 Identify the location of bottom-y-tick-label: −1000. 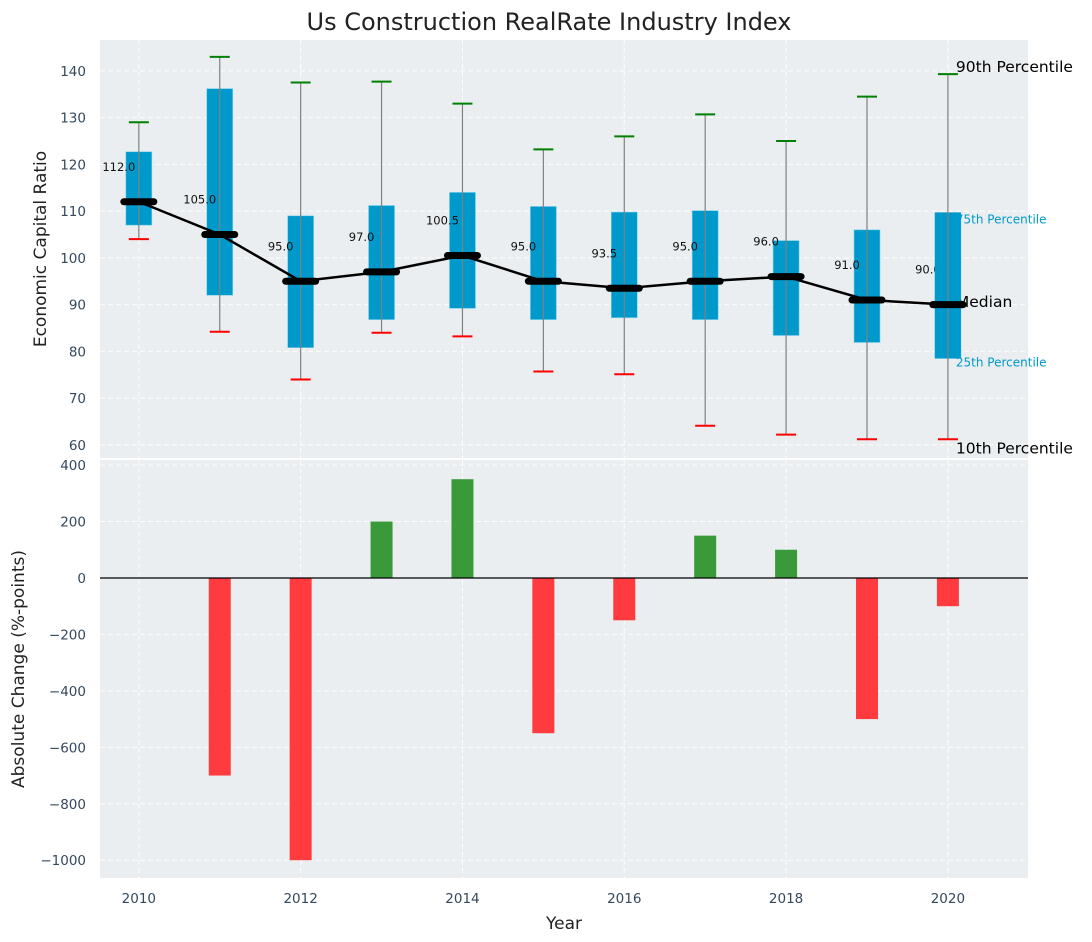
(63, 861).